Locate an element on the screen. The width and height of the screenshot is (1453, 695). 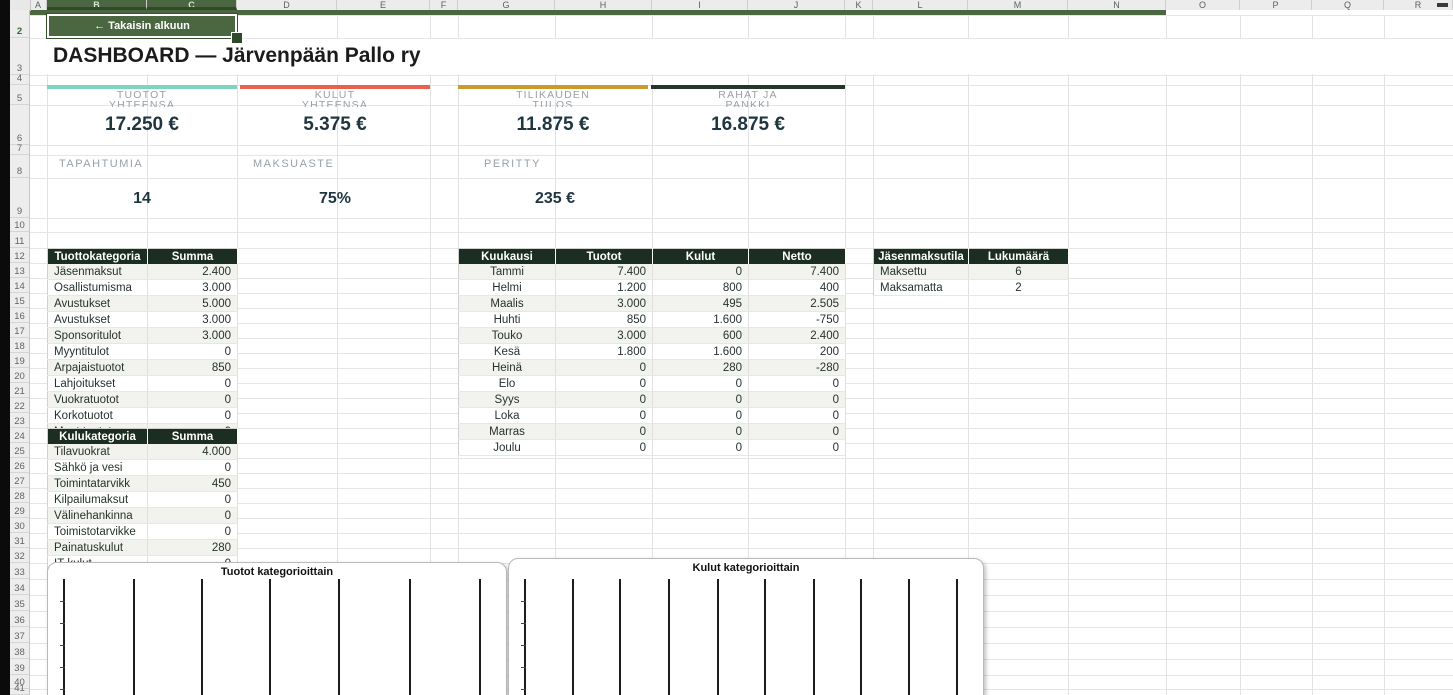
column-header: Kuukausi is located at coordinates (507, 256).